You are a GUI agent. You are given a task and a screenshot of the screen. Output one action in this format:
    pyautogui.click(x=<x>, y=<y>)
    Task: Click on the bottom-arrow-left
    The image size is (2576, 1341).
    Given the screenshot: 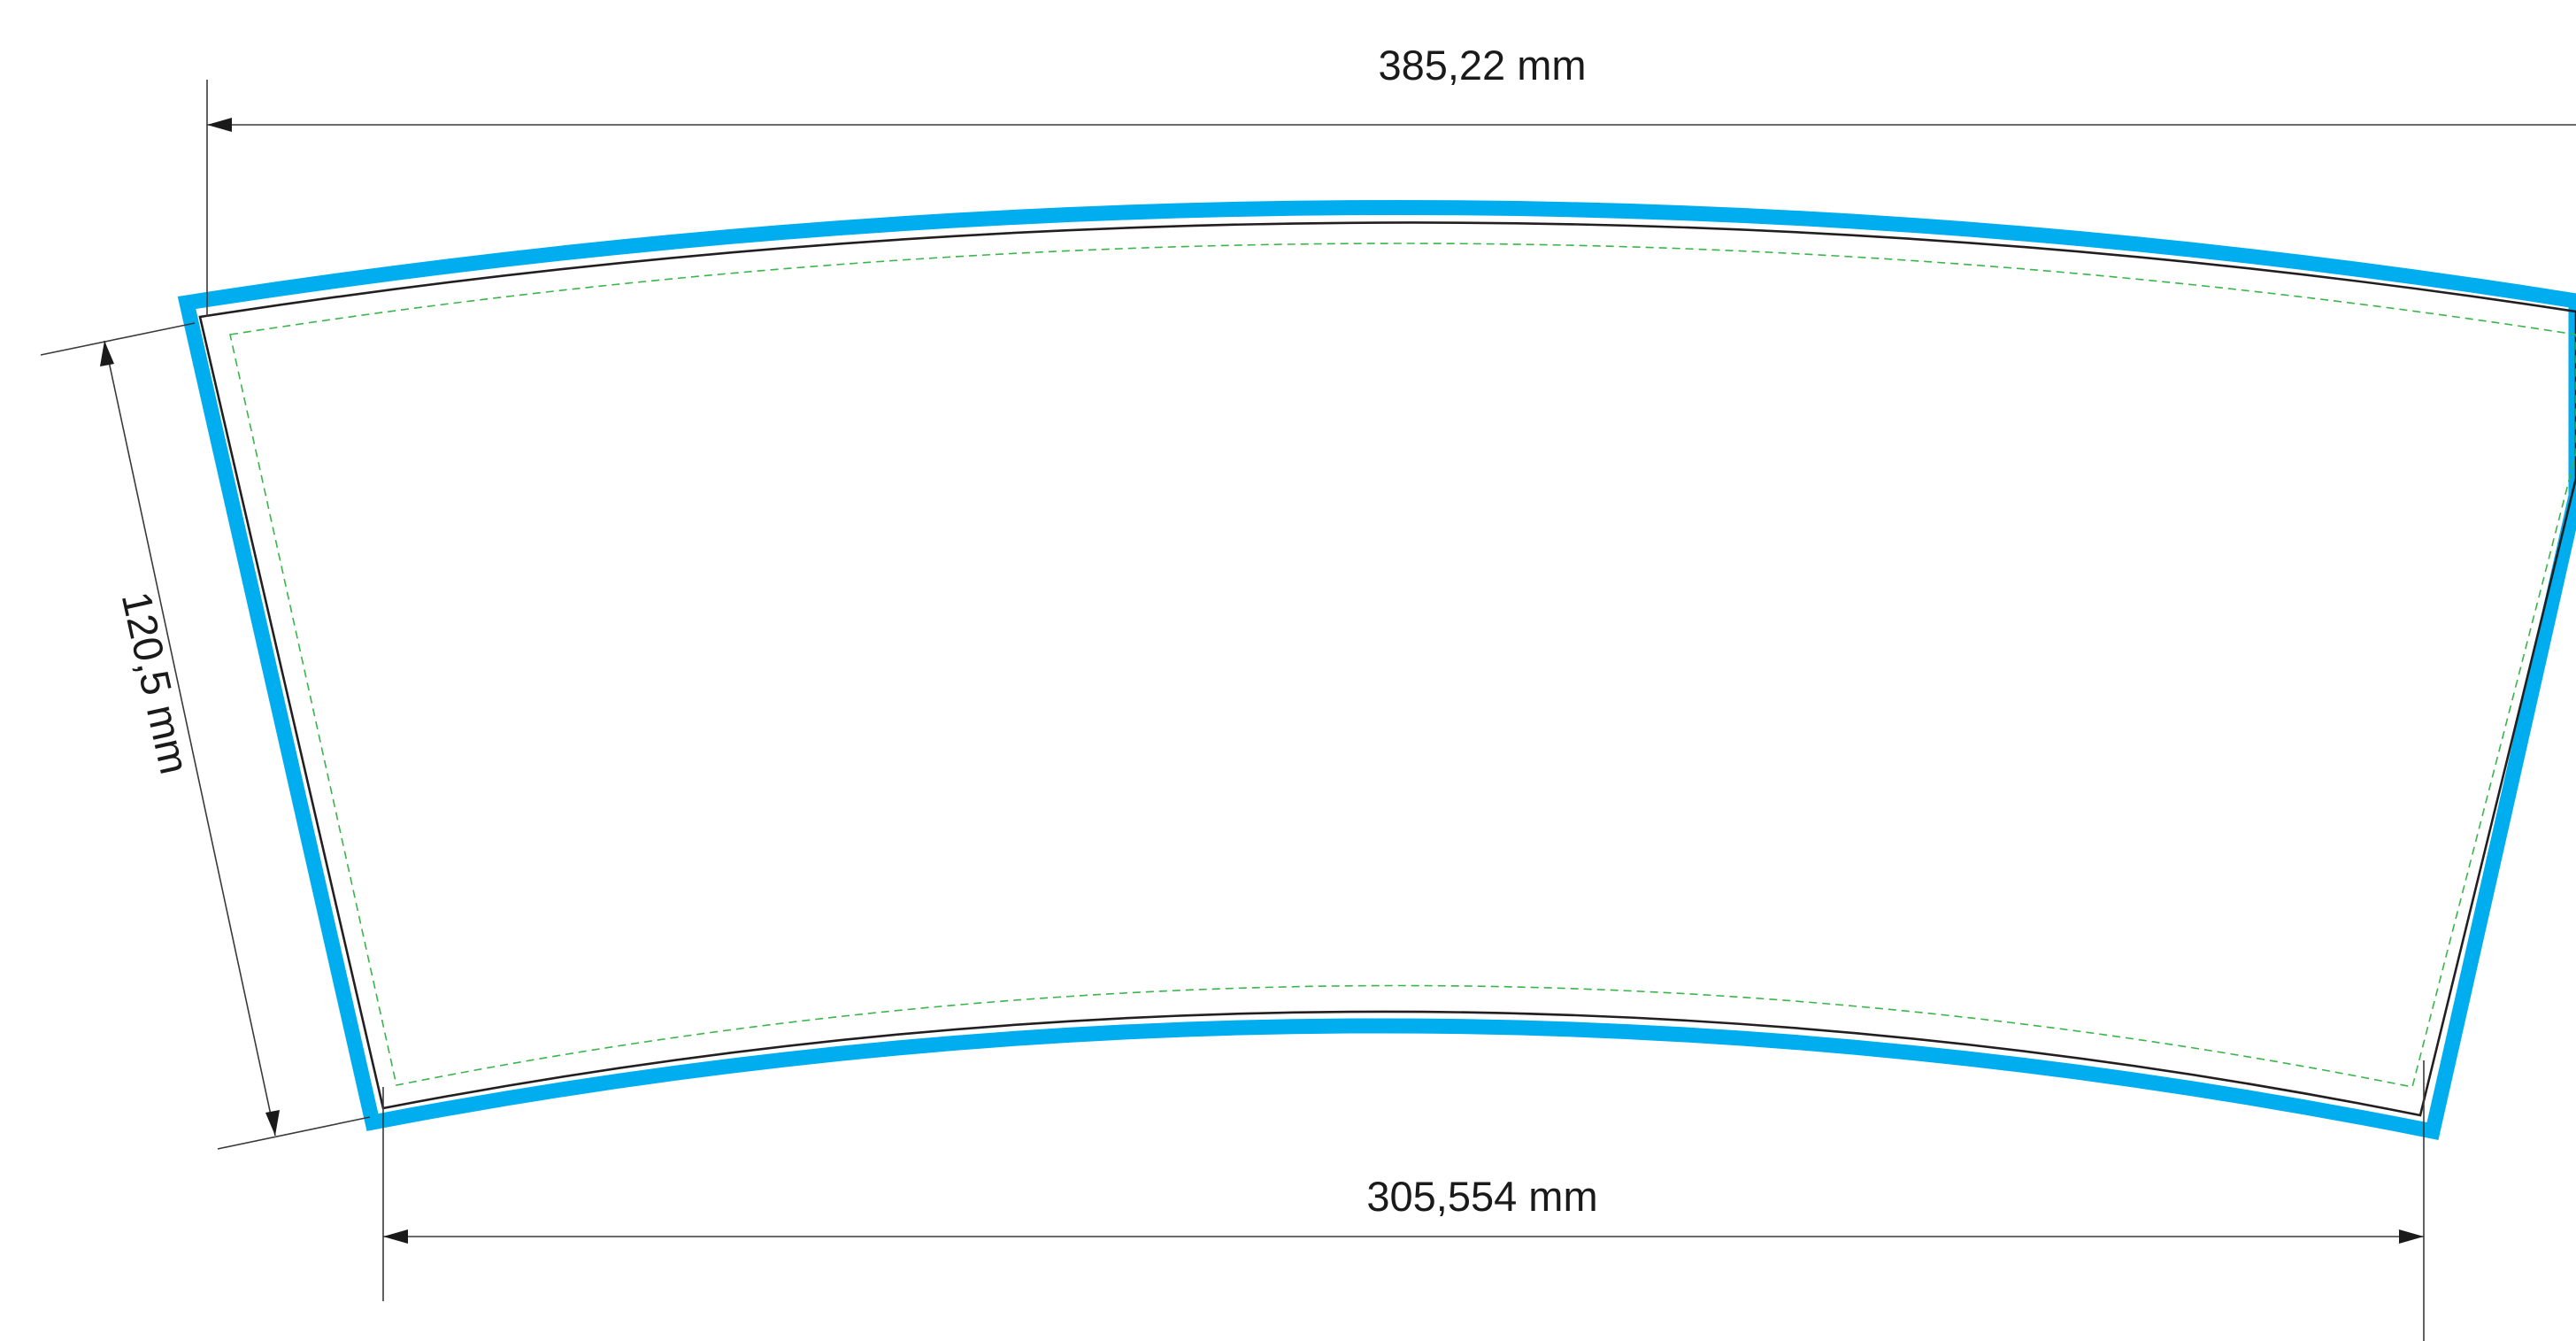 What is the action you would take?
    pyautogui.click(x=395, y=1236)
    